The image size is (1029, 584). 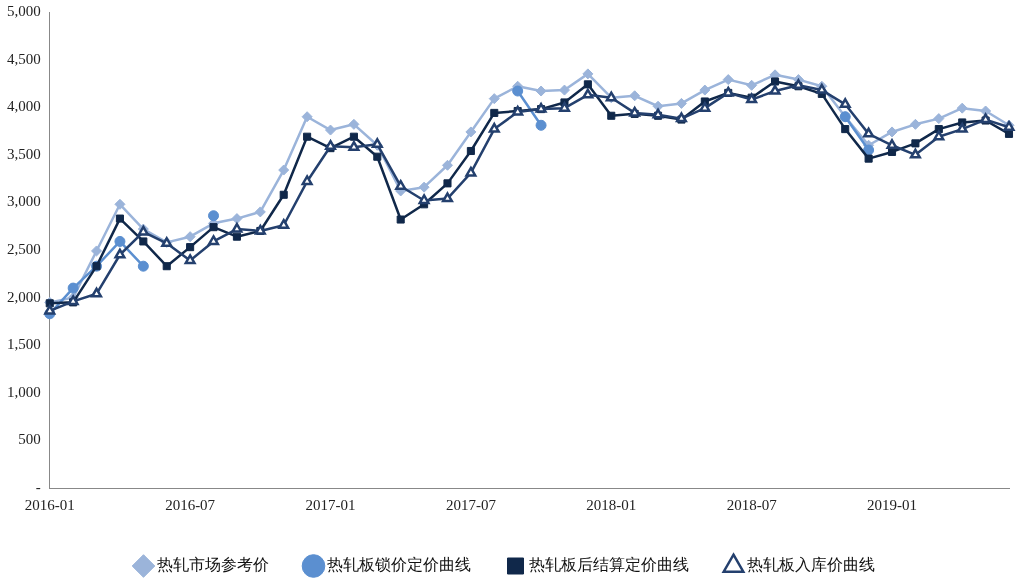 What do you see at coordinates (24, 106) in the screenshot?
I see `y-tick-label: 4,000` at bounding box center [24, 106].